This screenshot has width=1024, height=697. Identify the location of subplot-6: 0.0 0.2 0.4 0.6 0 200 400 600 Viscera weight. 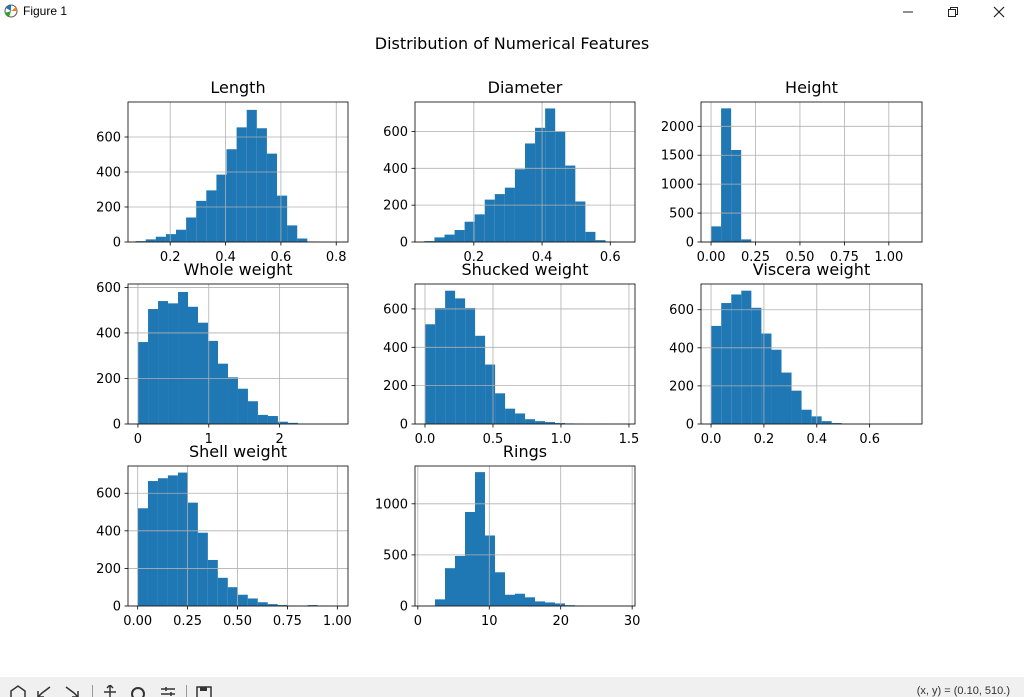
(796, 353).